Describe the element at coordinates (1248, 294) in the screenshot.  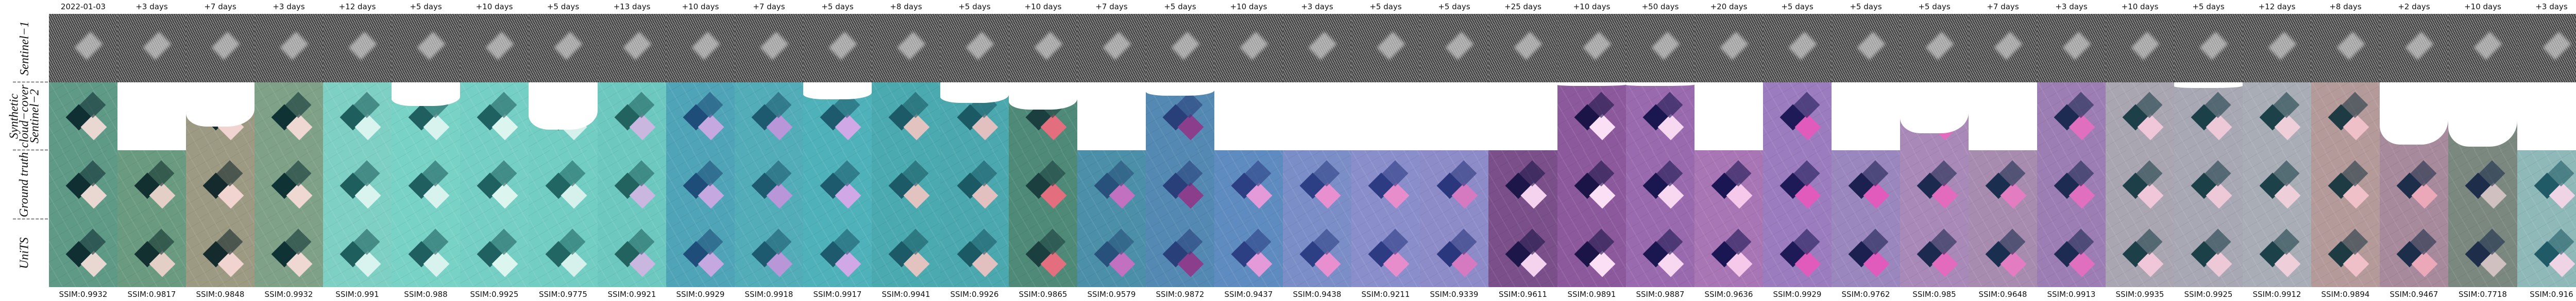
I see `ssim-score: SSIM:0.9437` at that location.